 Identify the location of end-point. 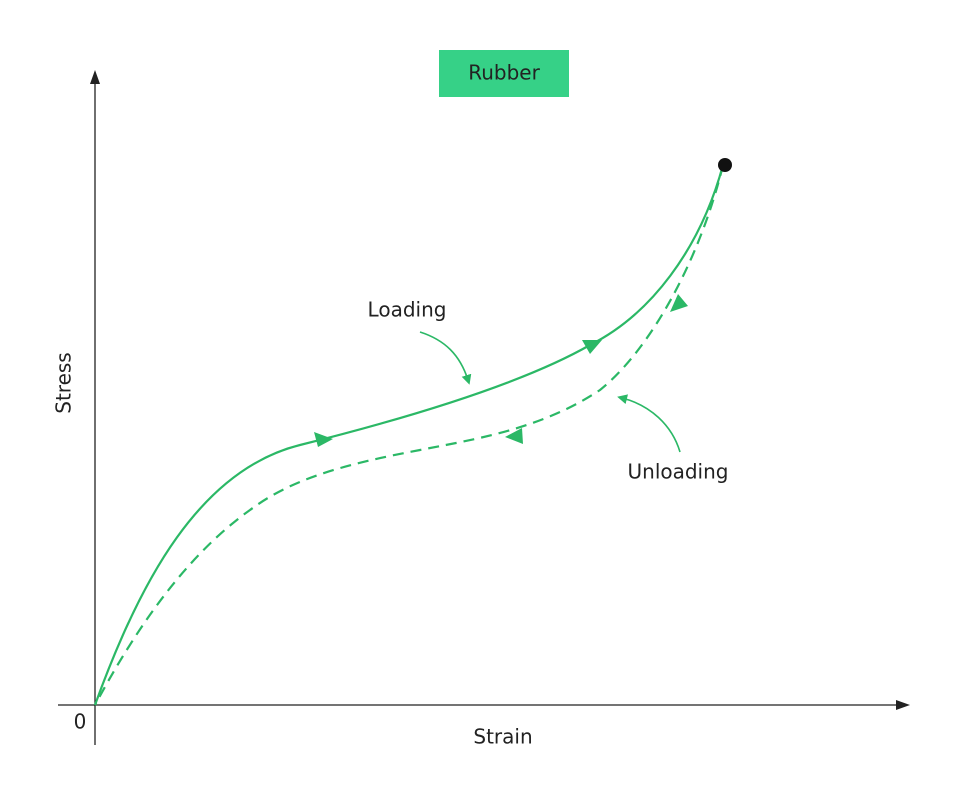
(725, 165).